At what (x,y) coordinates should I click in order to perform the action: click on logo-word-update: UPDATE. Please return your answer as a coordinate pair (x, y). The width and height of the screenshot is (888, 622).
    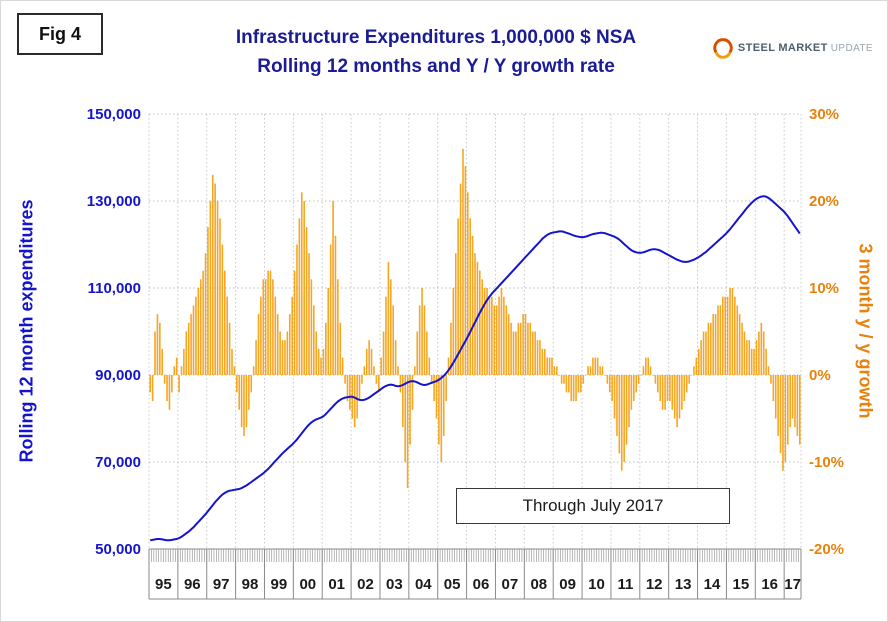
    Looking at the image, I should click on (851, 48).